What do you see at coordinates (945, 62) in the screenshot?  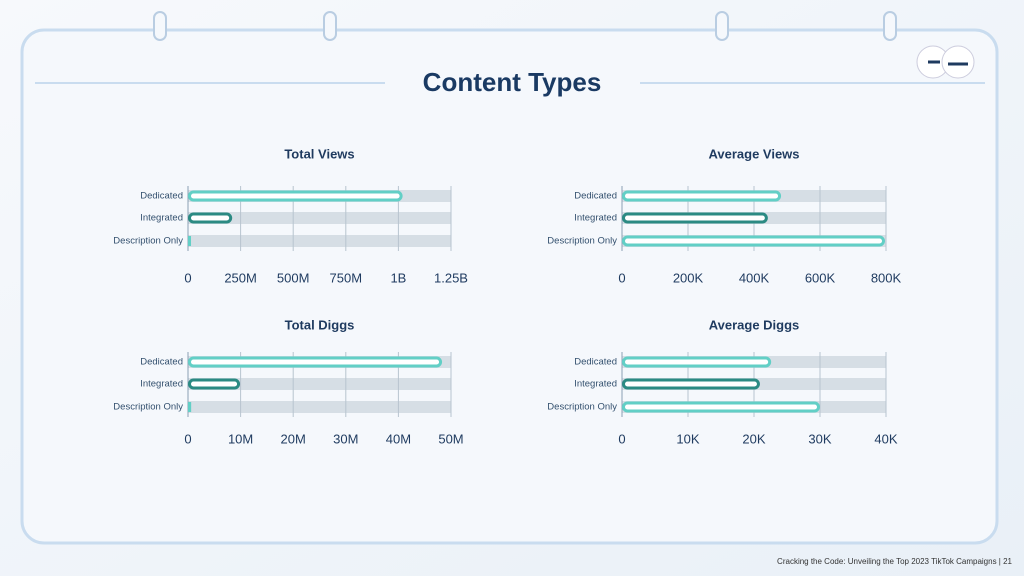 I see `logo` at bounding box center [945, 62].